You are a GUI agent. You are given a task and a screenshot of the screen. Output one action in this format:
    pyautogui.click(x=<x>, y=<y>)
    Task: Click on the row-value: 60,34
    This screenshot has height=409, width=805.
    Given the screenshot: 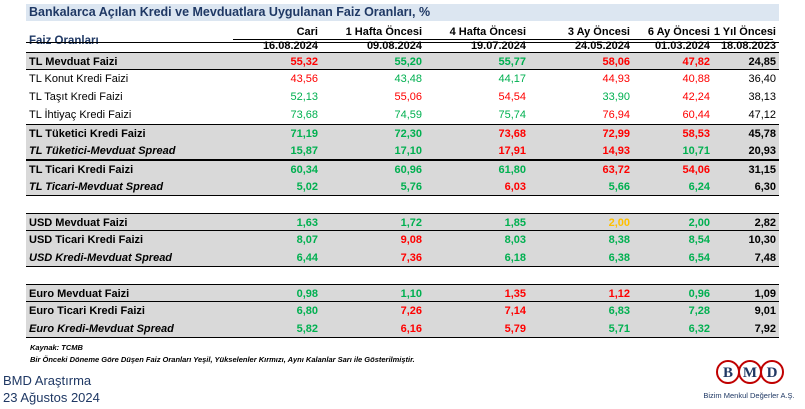 What is the action you would take?
    pyautogui.click(x=304, y=170)
    